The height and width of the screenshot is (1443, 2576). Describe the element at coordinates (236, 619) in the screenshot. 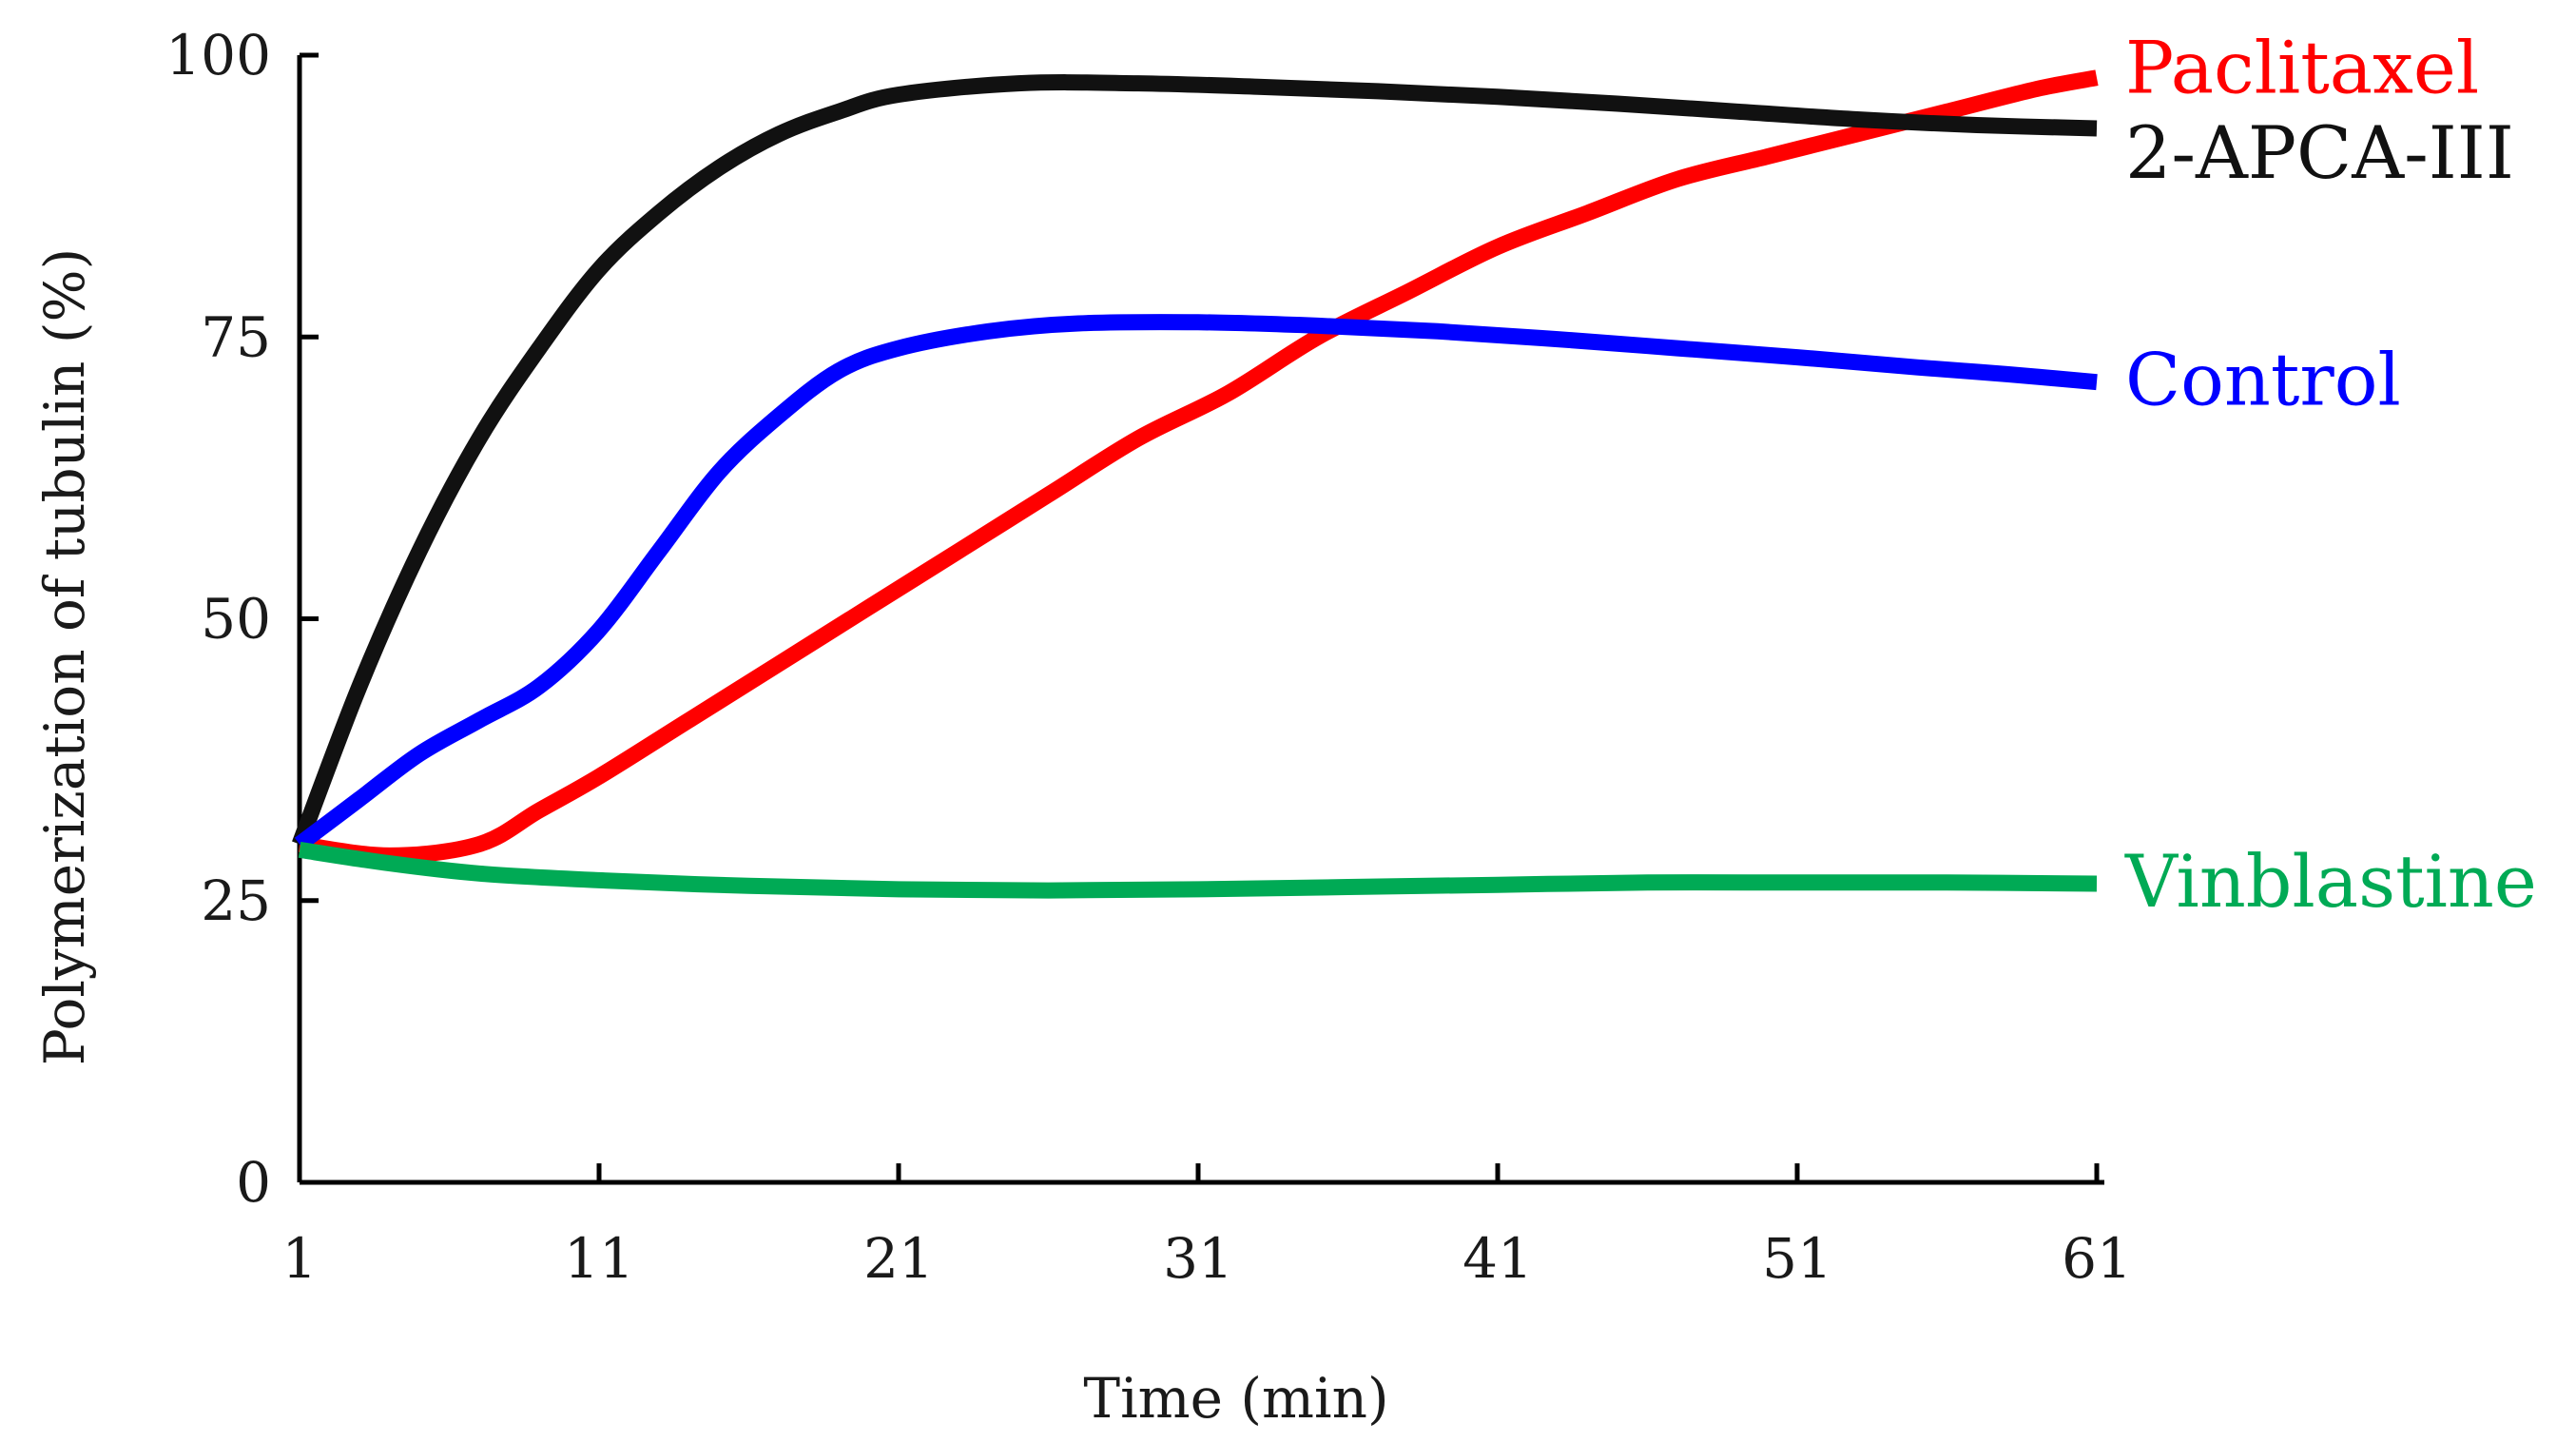

I see `y-tick-label: 50` at that location.